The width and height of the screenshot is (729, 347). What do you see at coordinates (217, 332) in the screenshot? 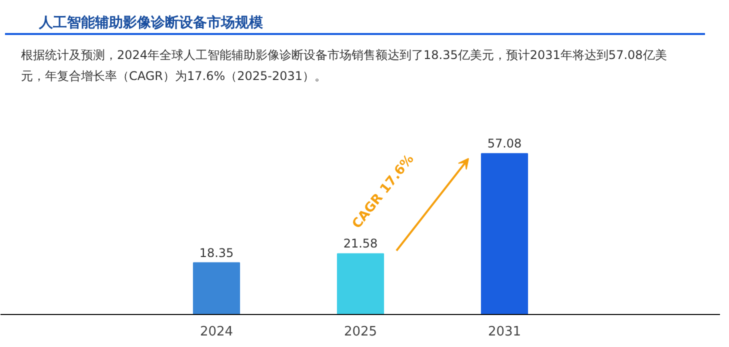
I see `x-tick-label: 2024` at bounding box center [217, 332].